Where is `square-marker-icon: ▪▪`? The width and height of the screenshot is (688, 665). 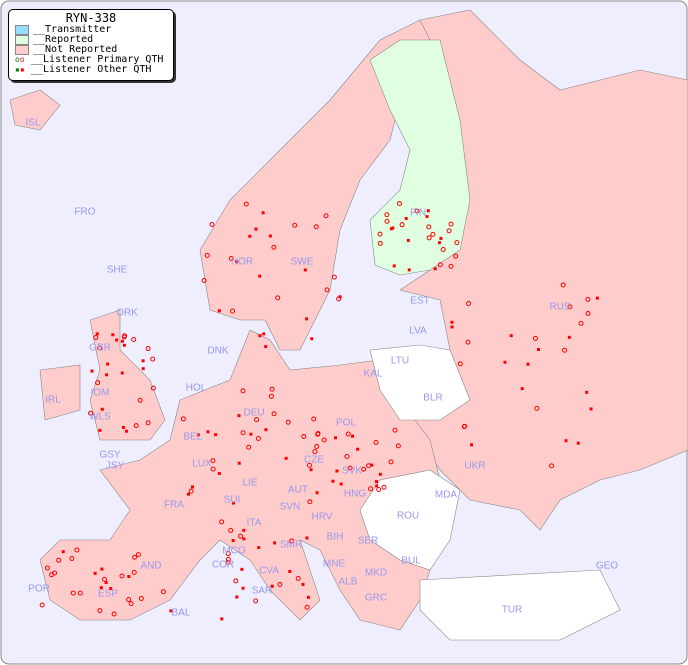 square-marker-icon: ▪▪ is located at coordinates (20, 69).